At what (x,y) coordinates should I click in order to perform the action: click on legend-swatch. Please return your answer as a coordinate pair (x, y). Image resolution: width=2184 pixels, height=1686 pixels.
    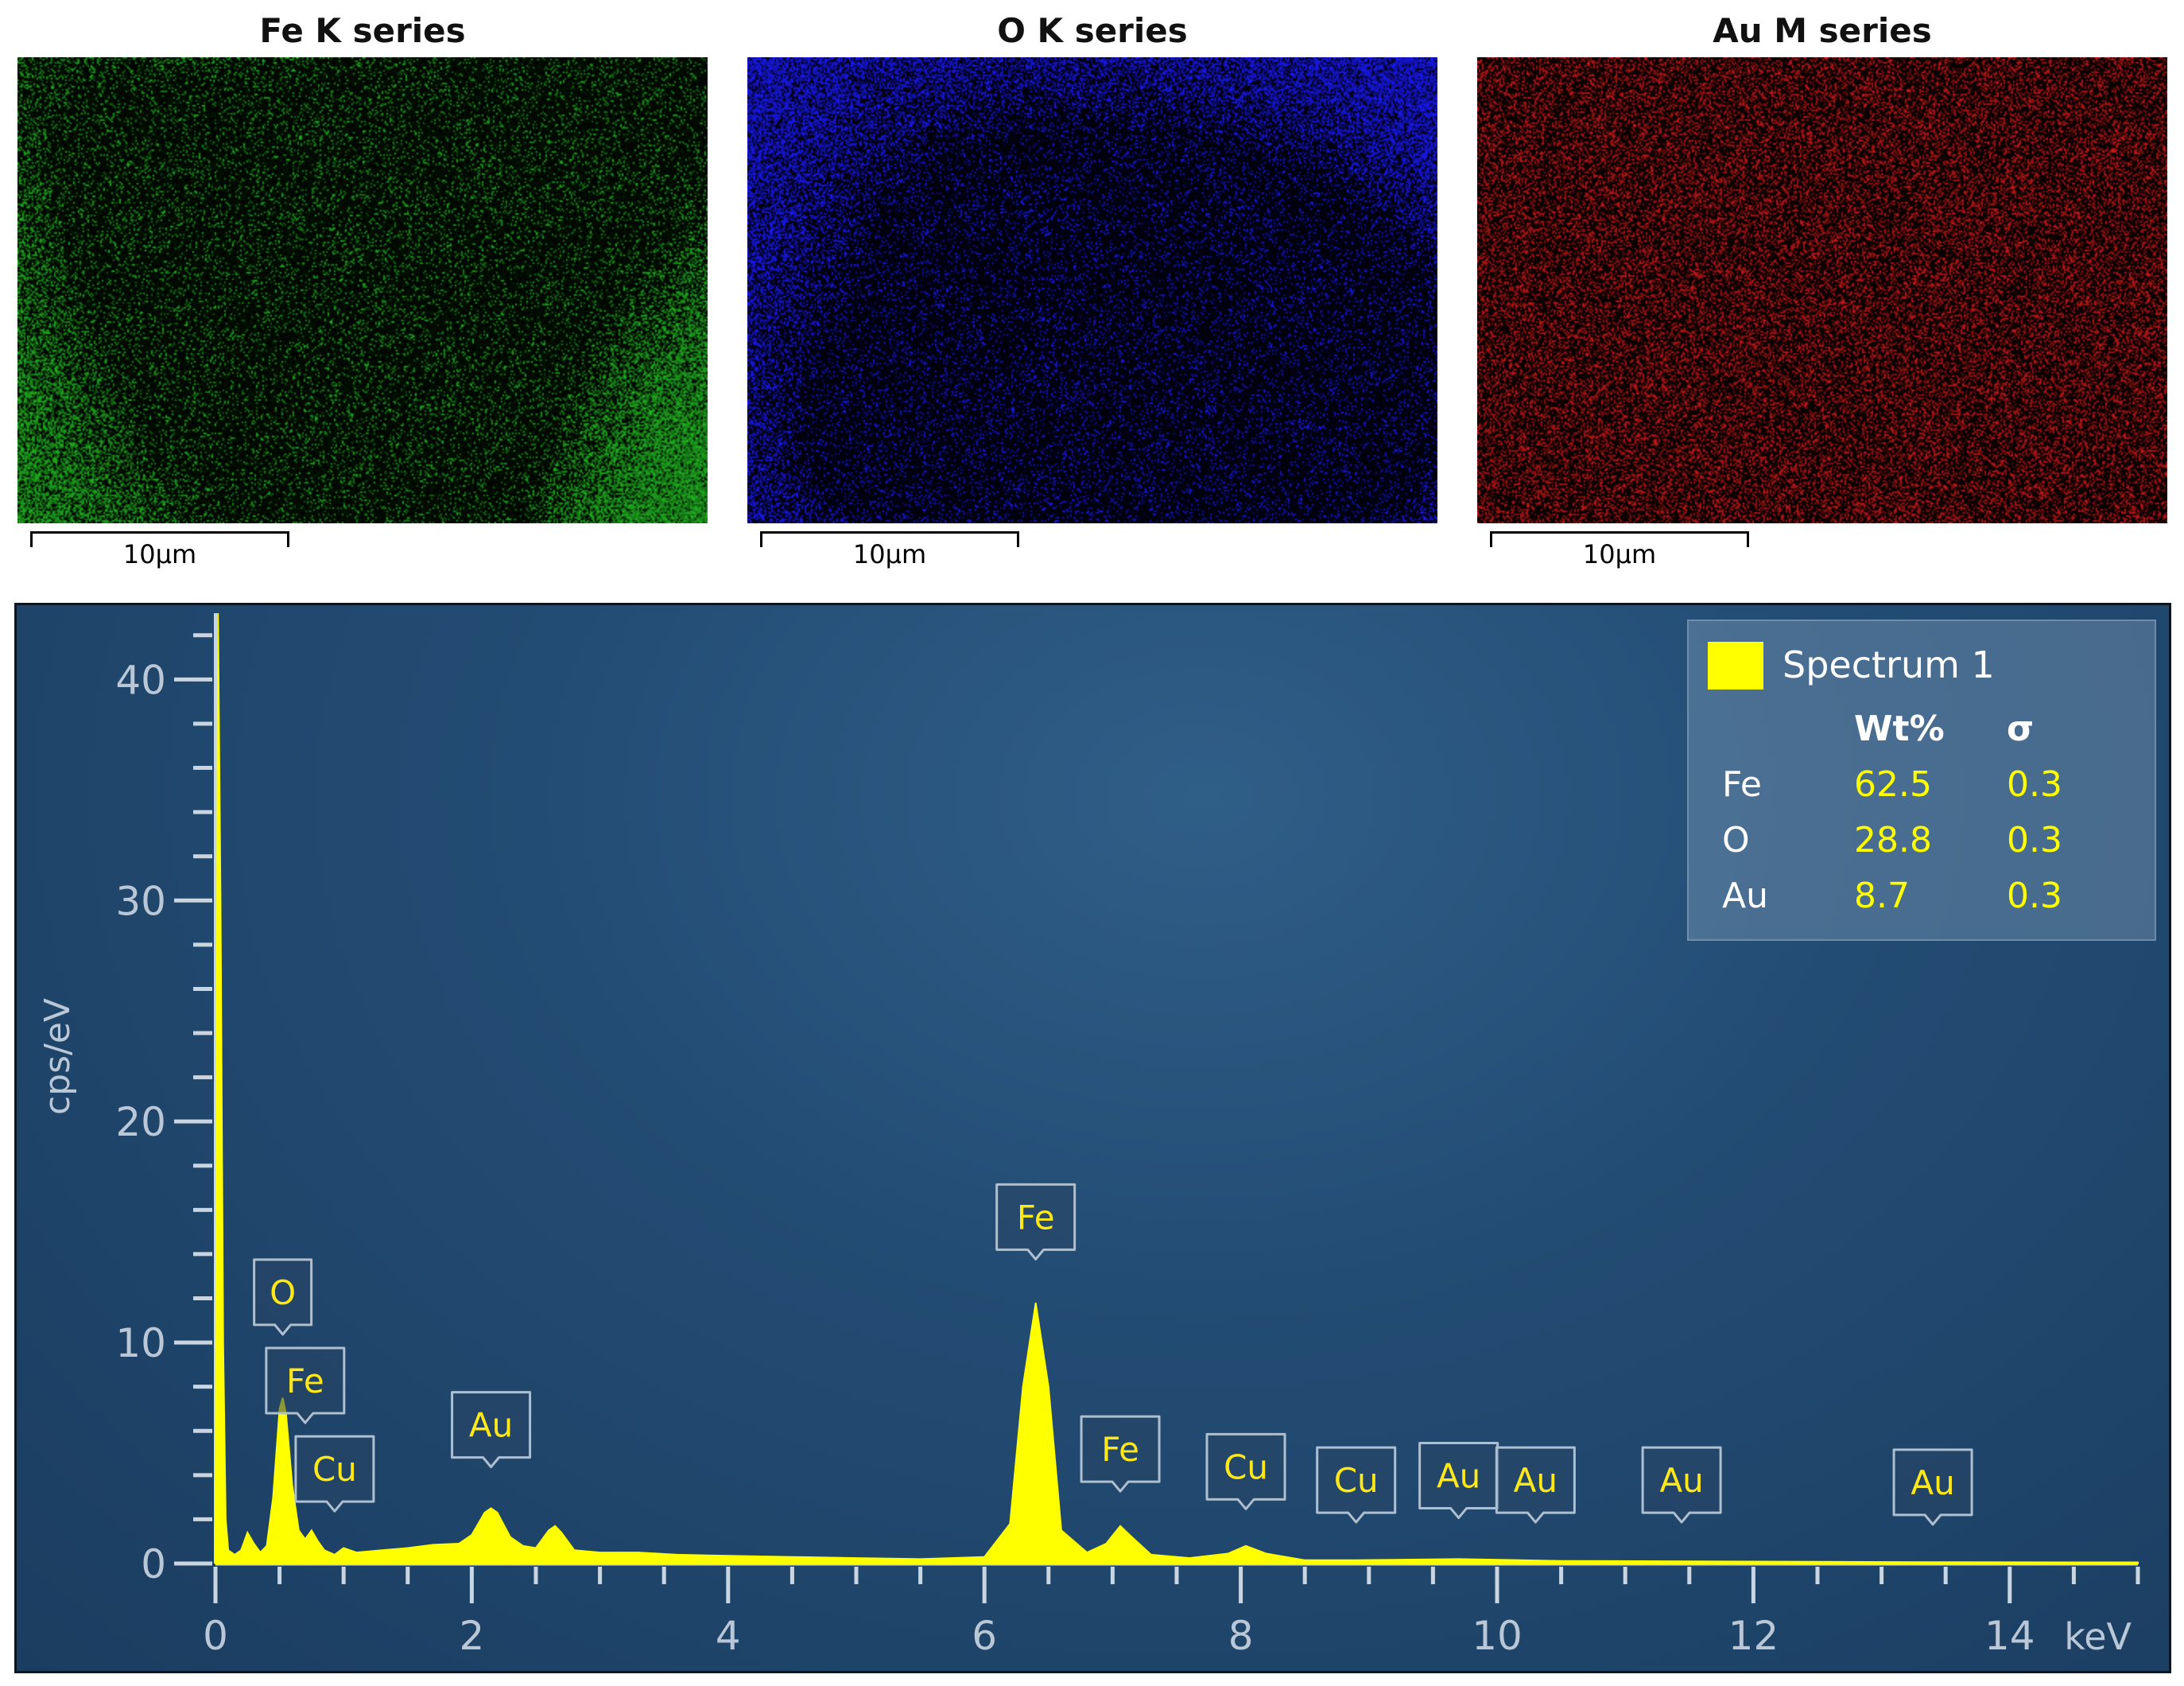
    Looking at the image, I should click on (1735, 666).